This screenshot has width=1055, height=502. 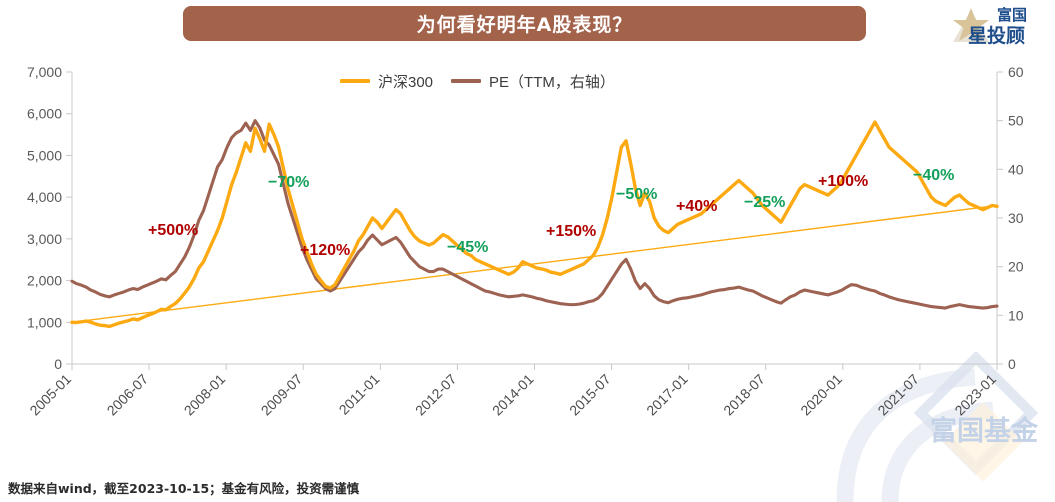 I want to click on x-axis-tick-label: 2006-07, so click(x=128, y=395).